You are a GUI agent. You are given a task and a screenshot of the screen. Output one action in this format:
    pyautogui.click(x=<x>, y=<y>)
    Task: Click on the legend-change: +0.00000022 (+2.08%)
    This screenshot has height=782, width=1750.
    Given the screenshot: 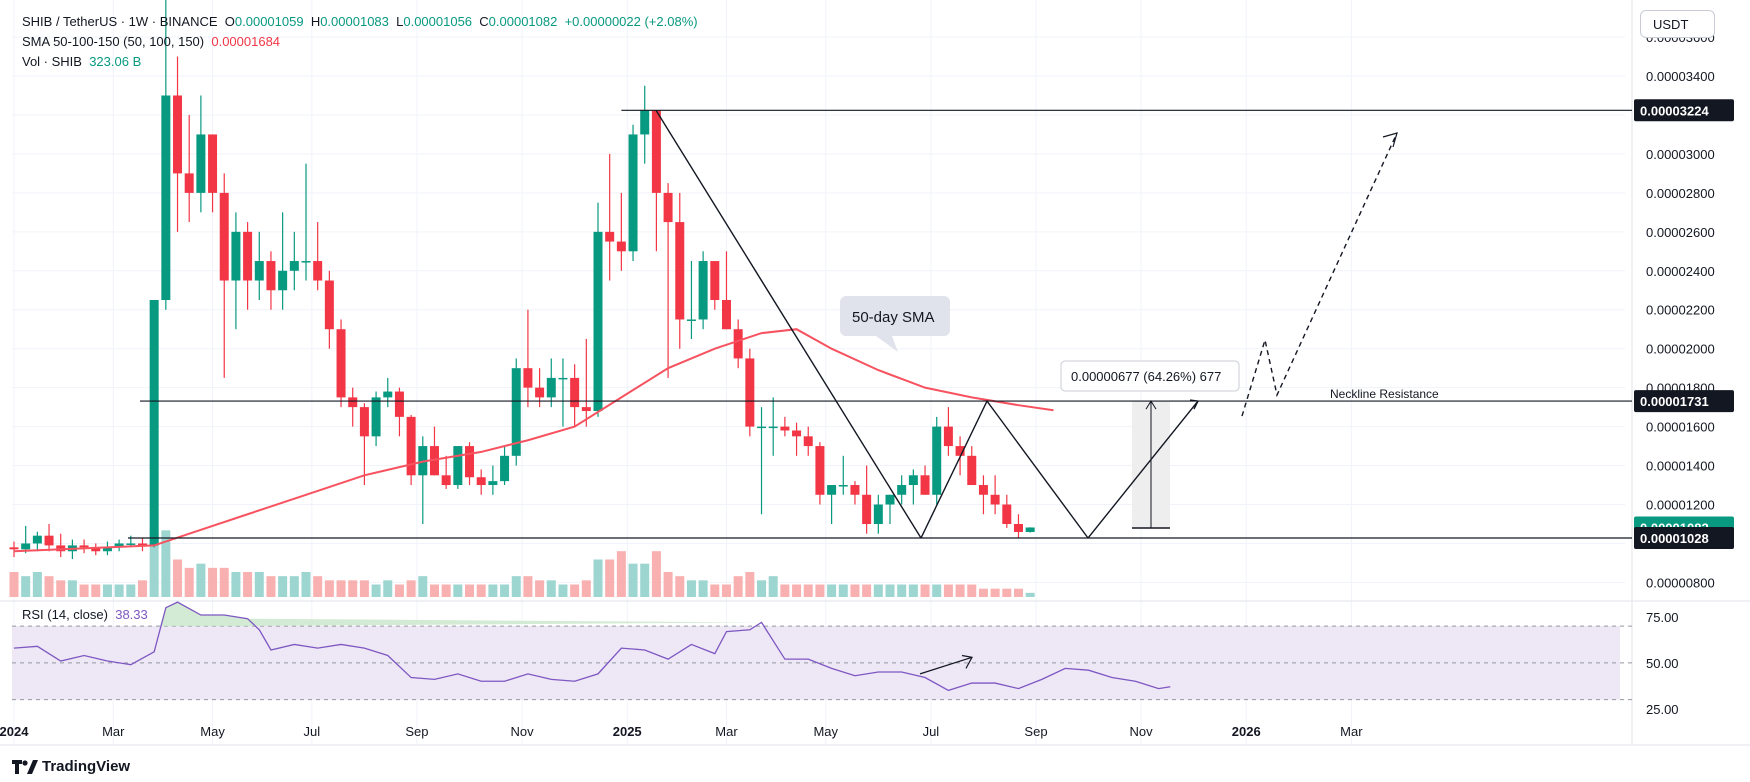 What is the action you would take?
    pyautogui.click(x=631, y=21)
    